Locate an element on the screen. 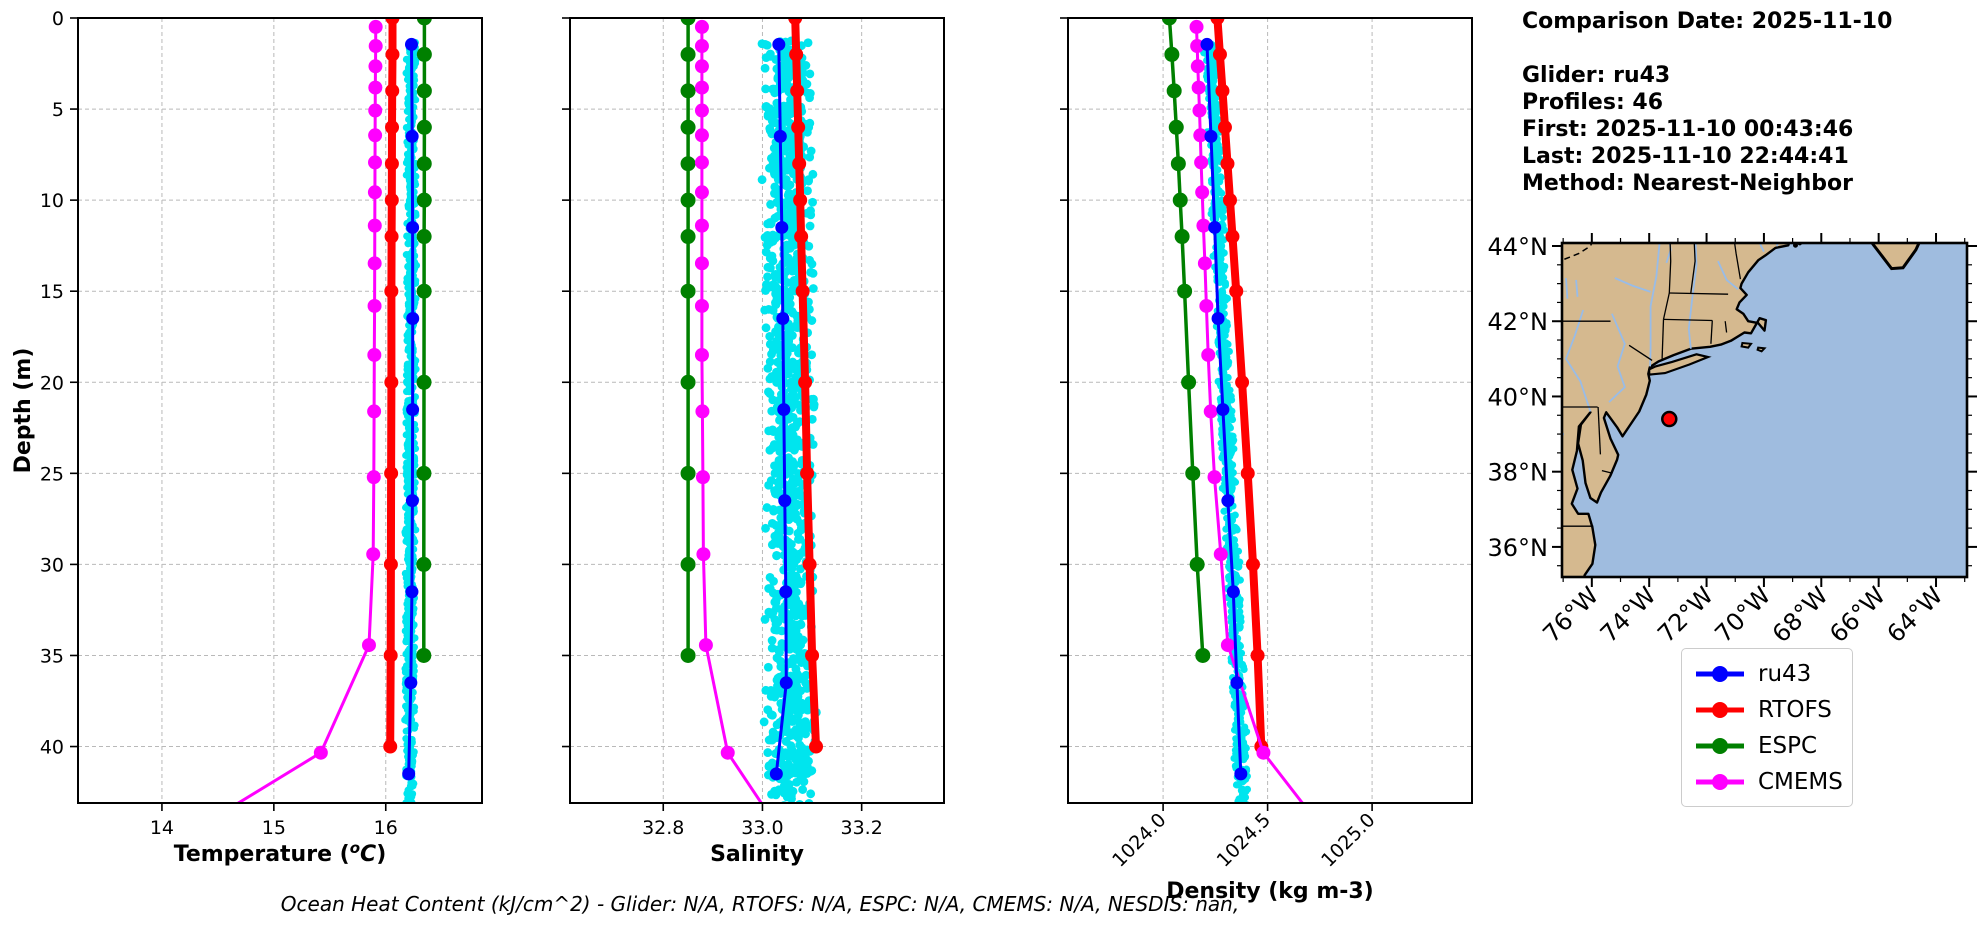 The height and width of the screenshot is (934, 1978). series-espc-density is located at coordinates (1186, 340).